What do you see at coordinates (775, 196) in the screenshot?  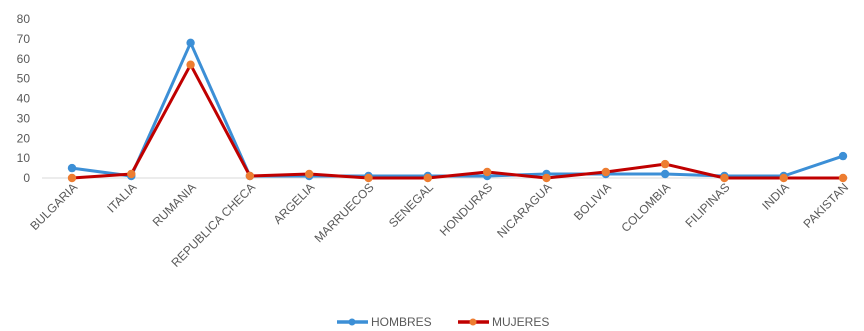 I see `x-tick-label: INDIA` at bounding box center [775, 196].